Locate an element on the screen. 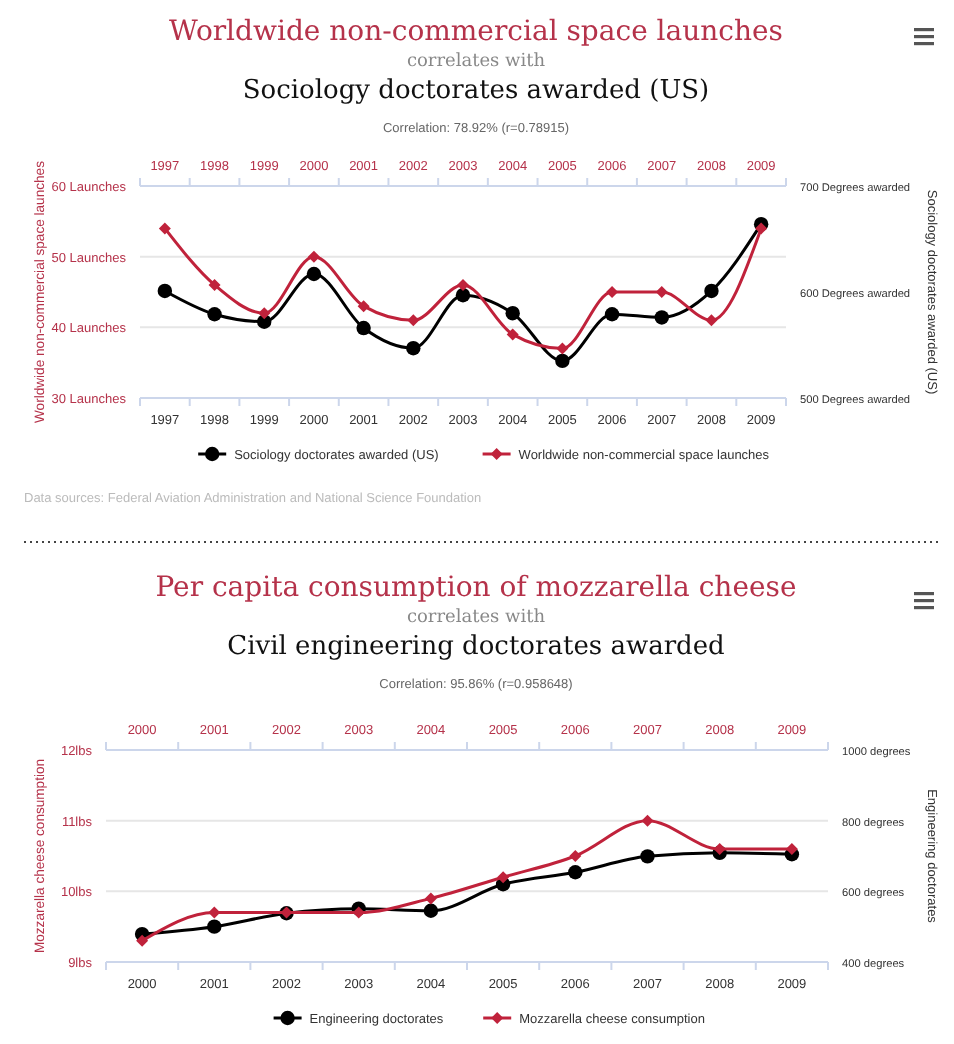 Image resolution: width=954 pixels, height=1044 pixels. chart-subtitle: Civil engineering doctorates awarded is located at coordinates (476, 647).